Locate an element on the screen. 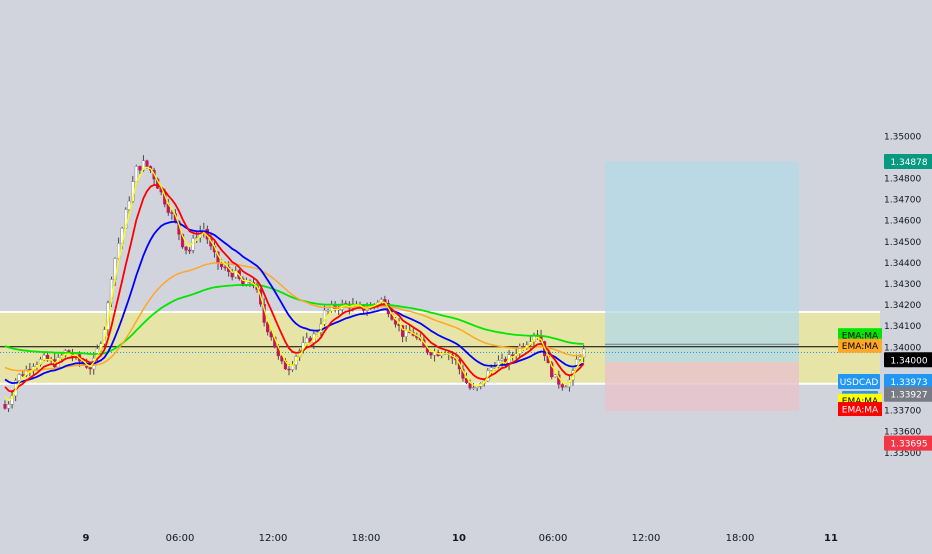  y-tick-label: 1.34800 is located at coordinates (902, 180).